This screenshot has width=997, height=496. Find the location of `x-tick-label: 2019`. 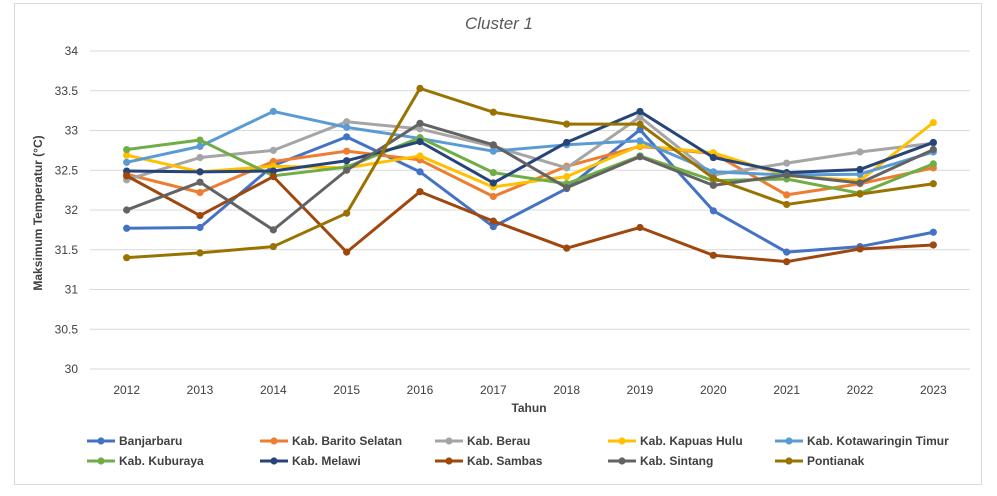

x-tick-label: 2019 is located at coordinates (640, 390).